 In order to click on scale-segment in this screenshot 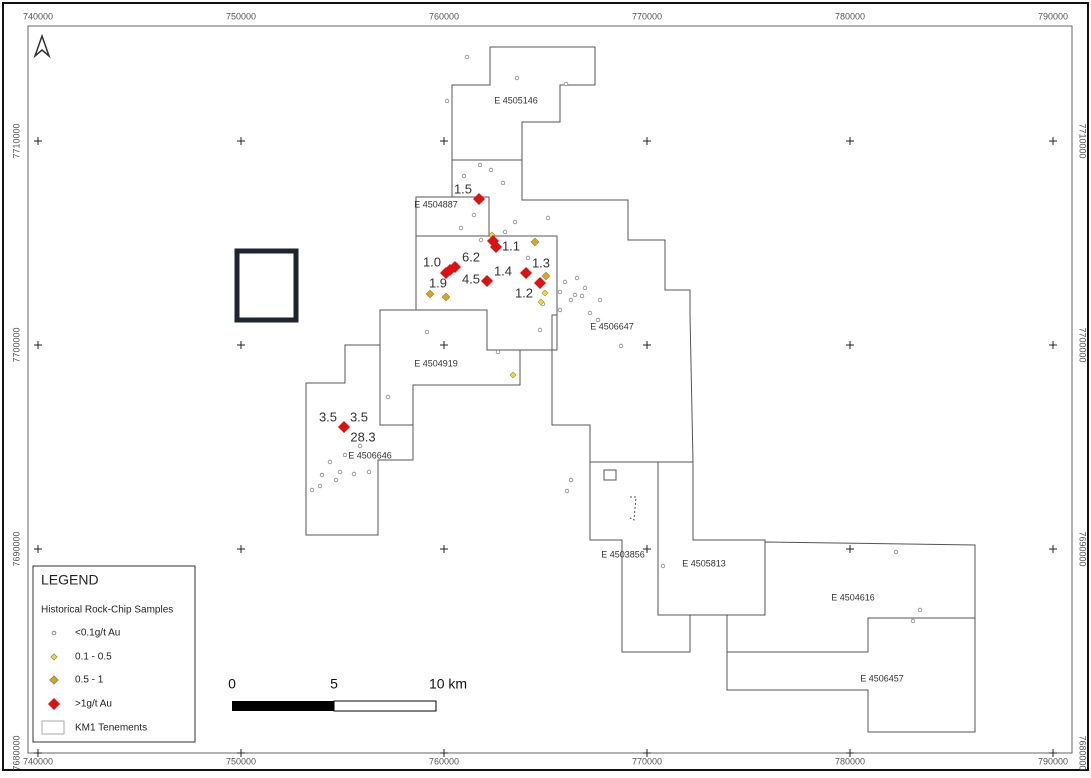, I will do `click(385, 706)`.